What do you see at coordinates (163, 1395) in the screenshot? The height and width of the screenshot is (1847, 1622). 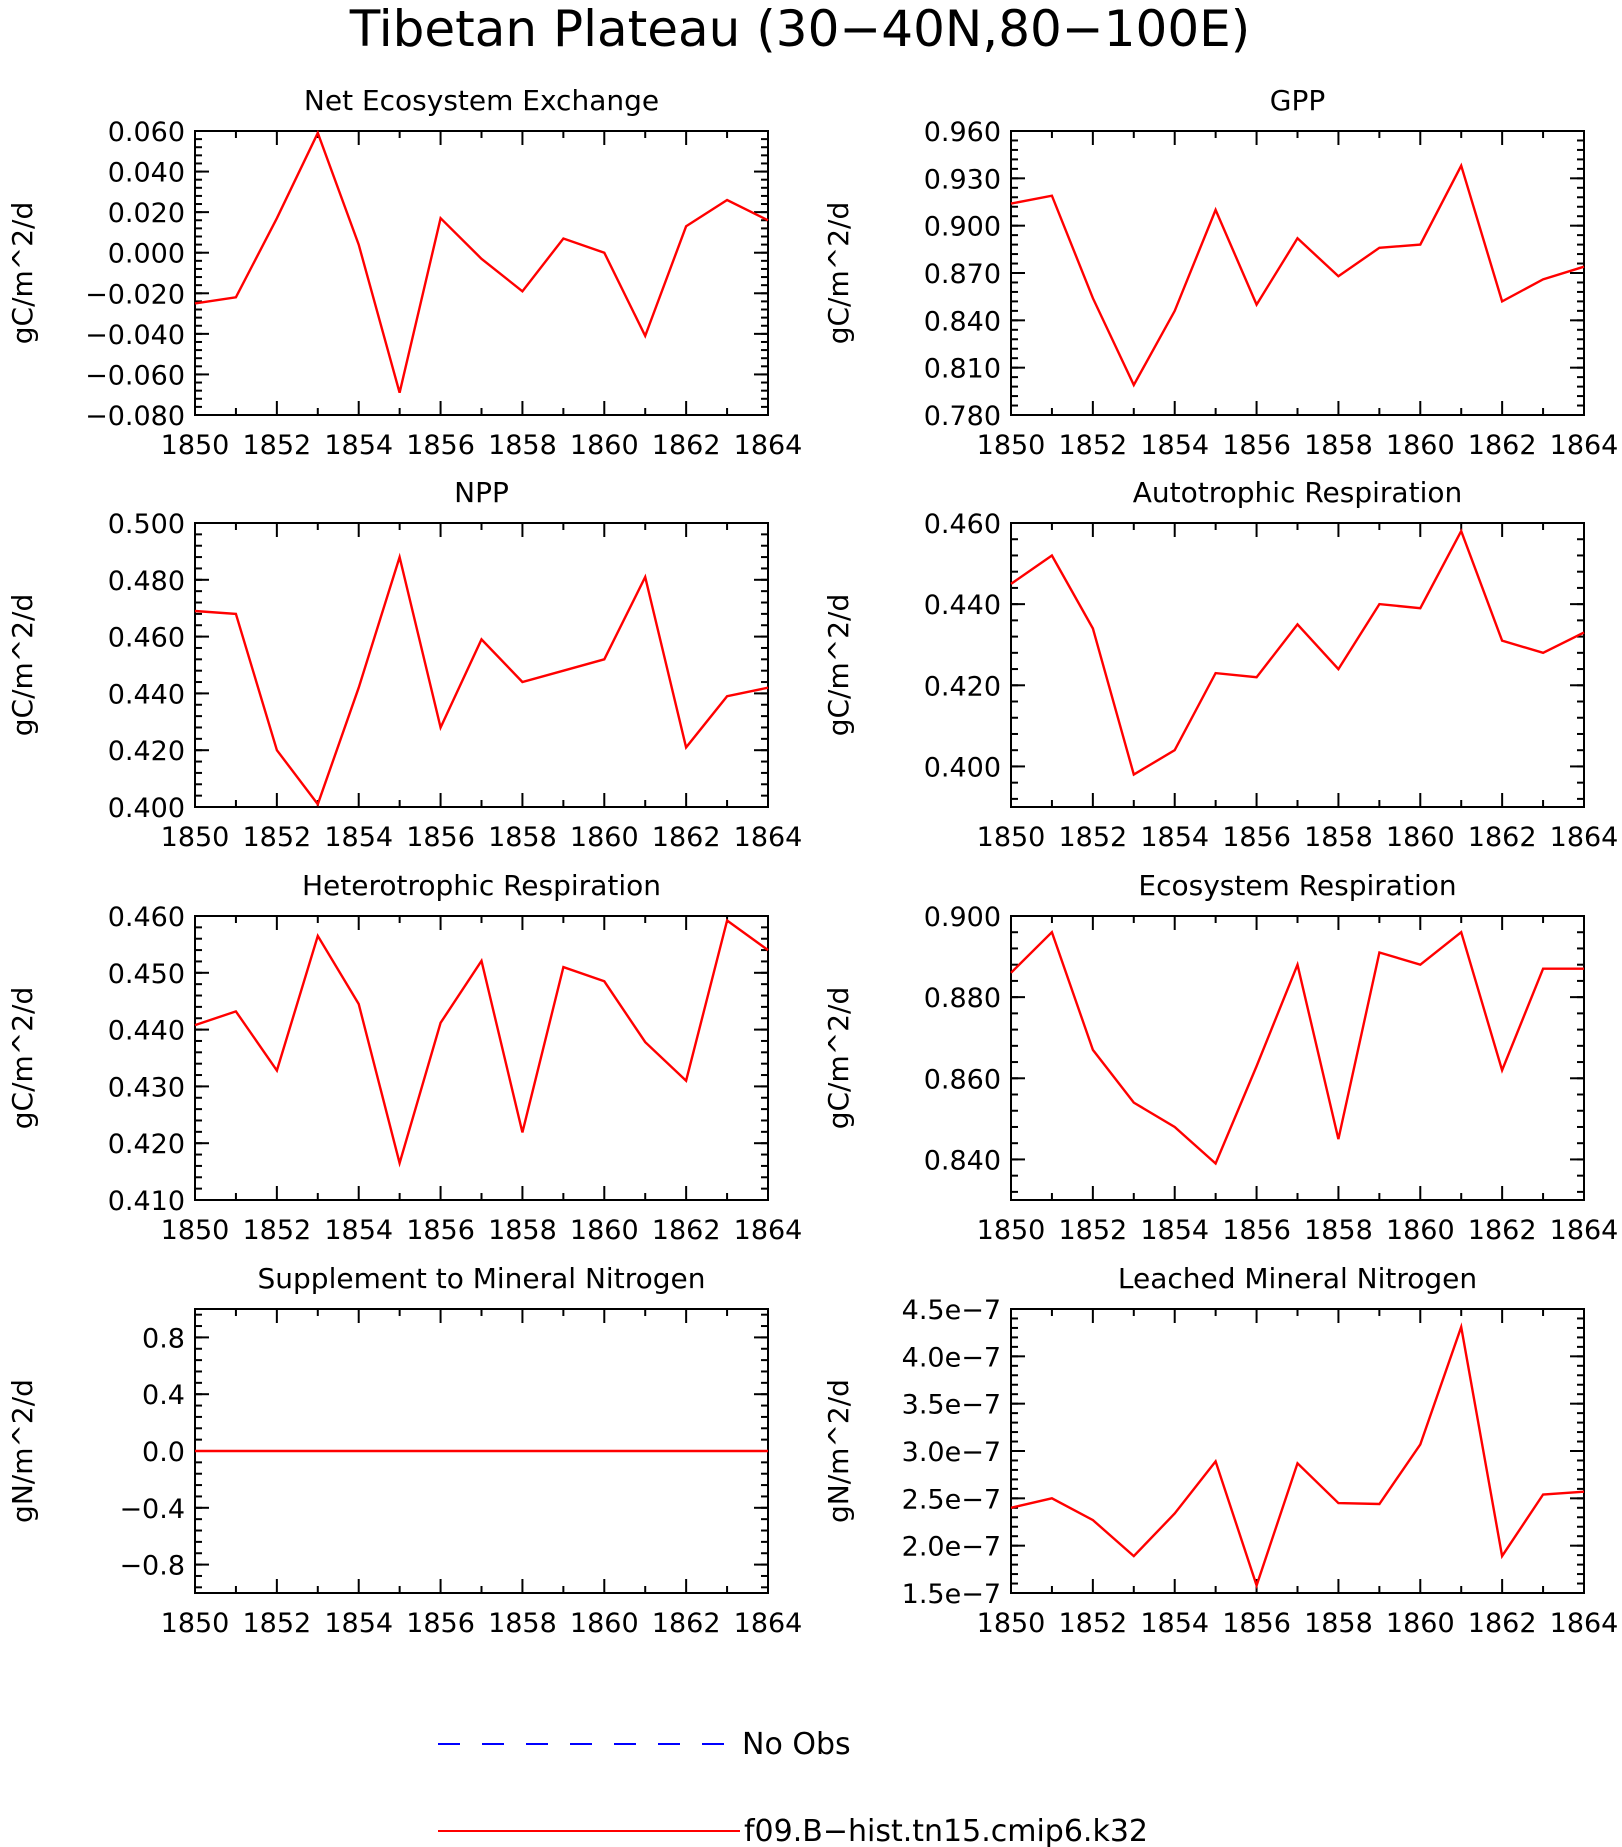 I see `y-tick-label: 0.4` at bounding box center [163, 1395].